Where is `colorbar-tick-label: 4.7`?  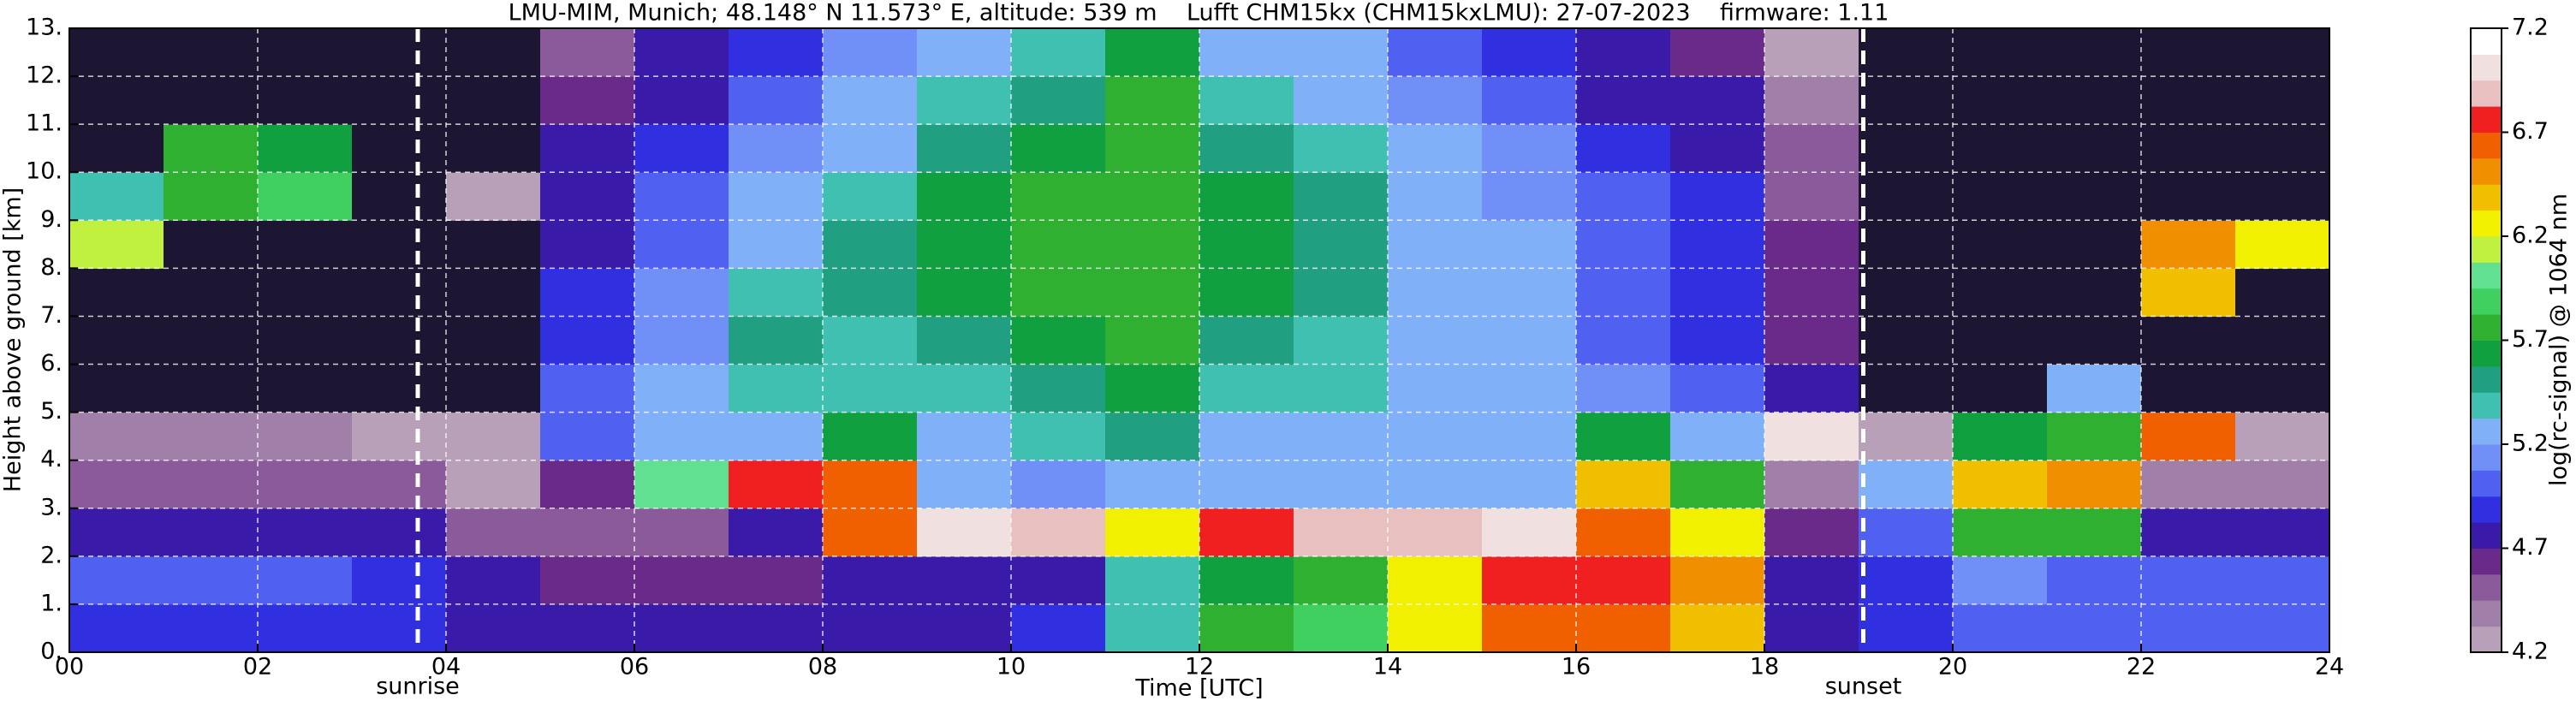
colorbar-tick-label: 4.7 is located at coordinates (2531, 547).